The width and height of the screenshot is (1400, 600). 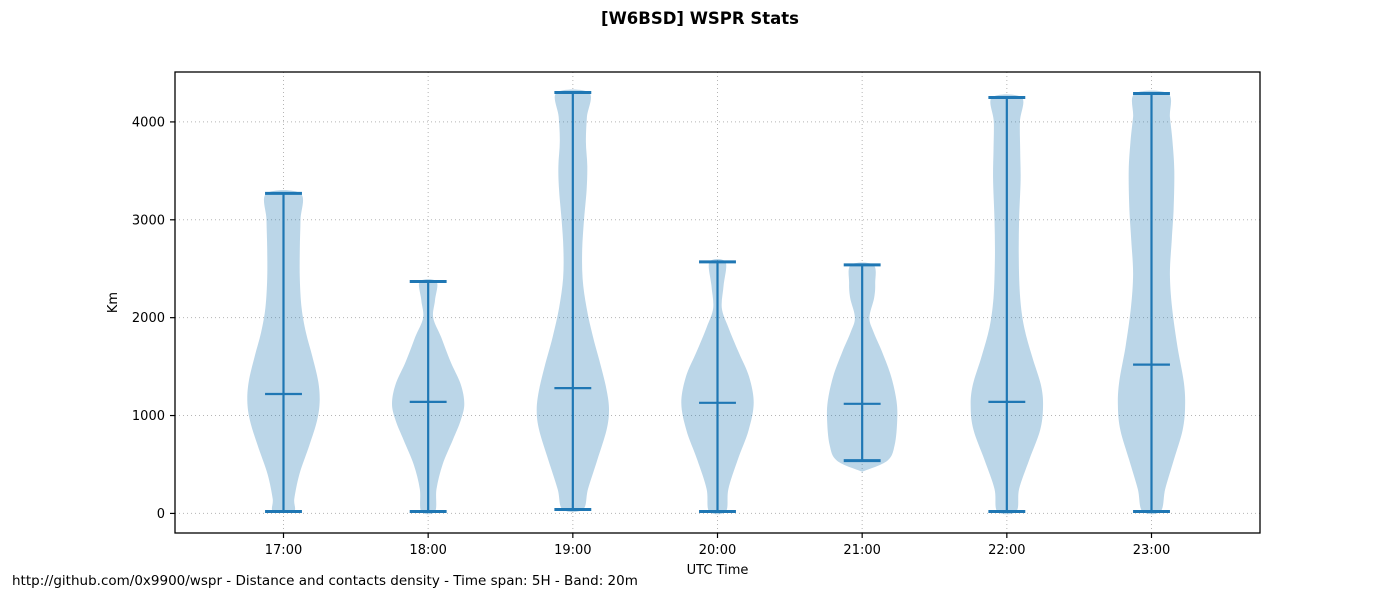 I want to click on chart-title: [W6BSD] WSPR Stats, so click(x=700, y=18).